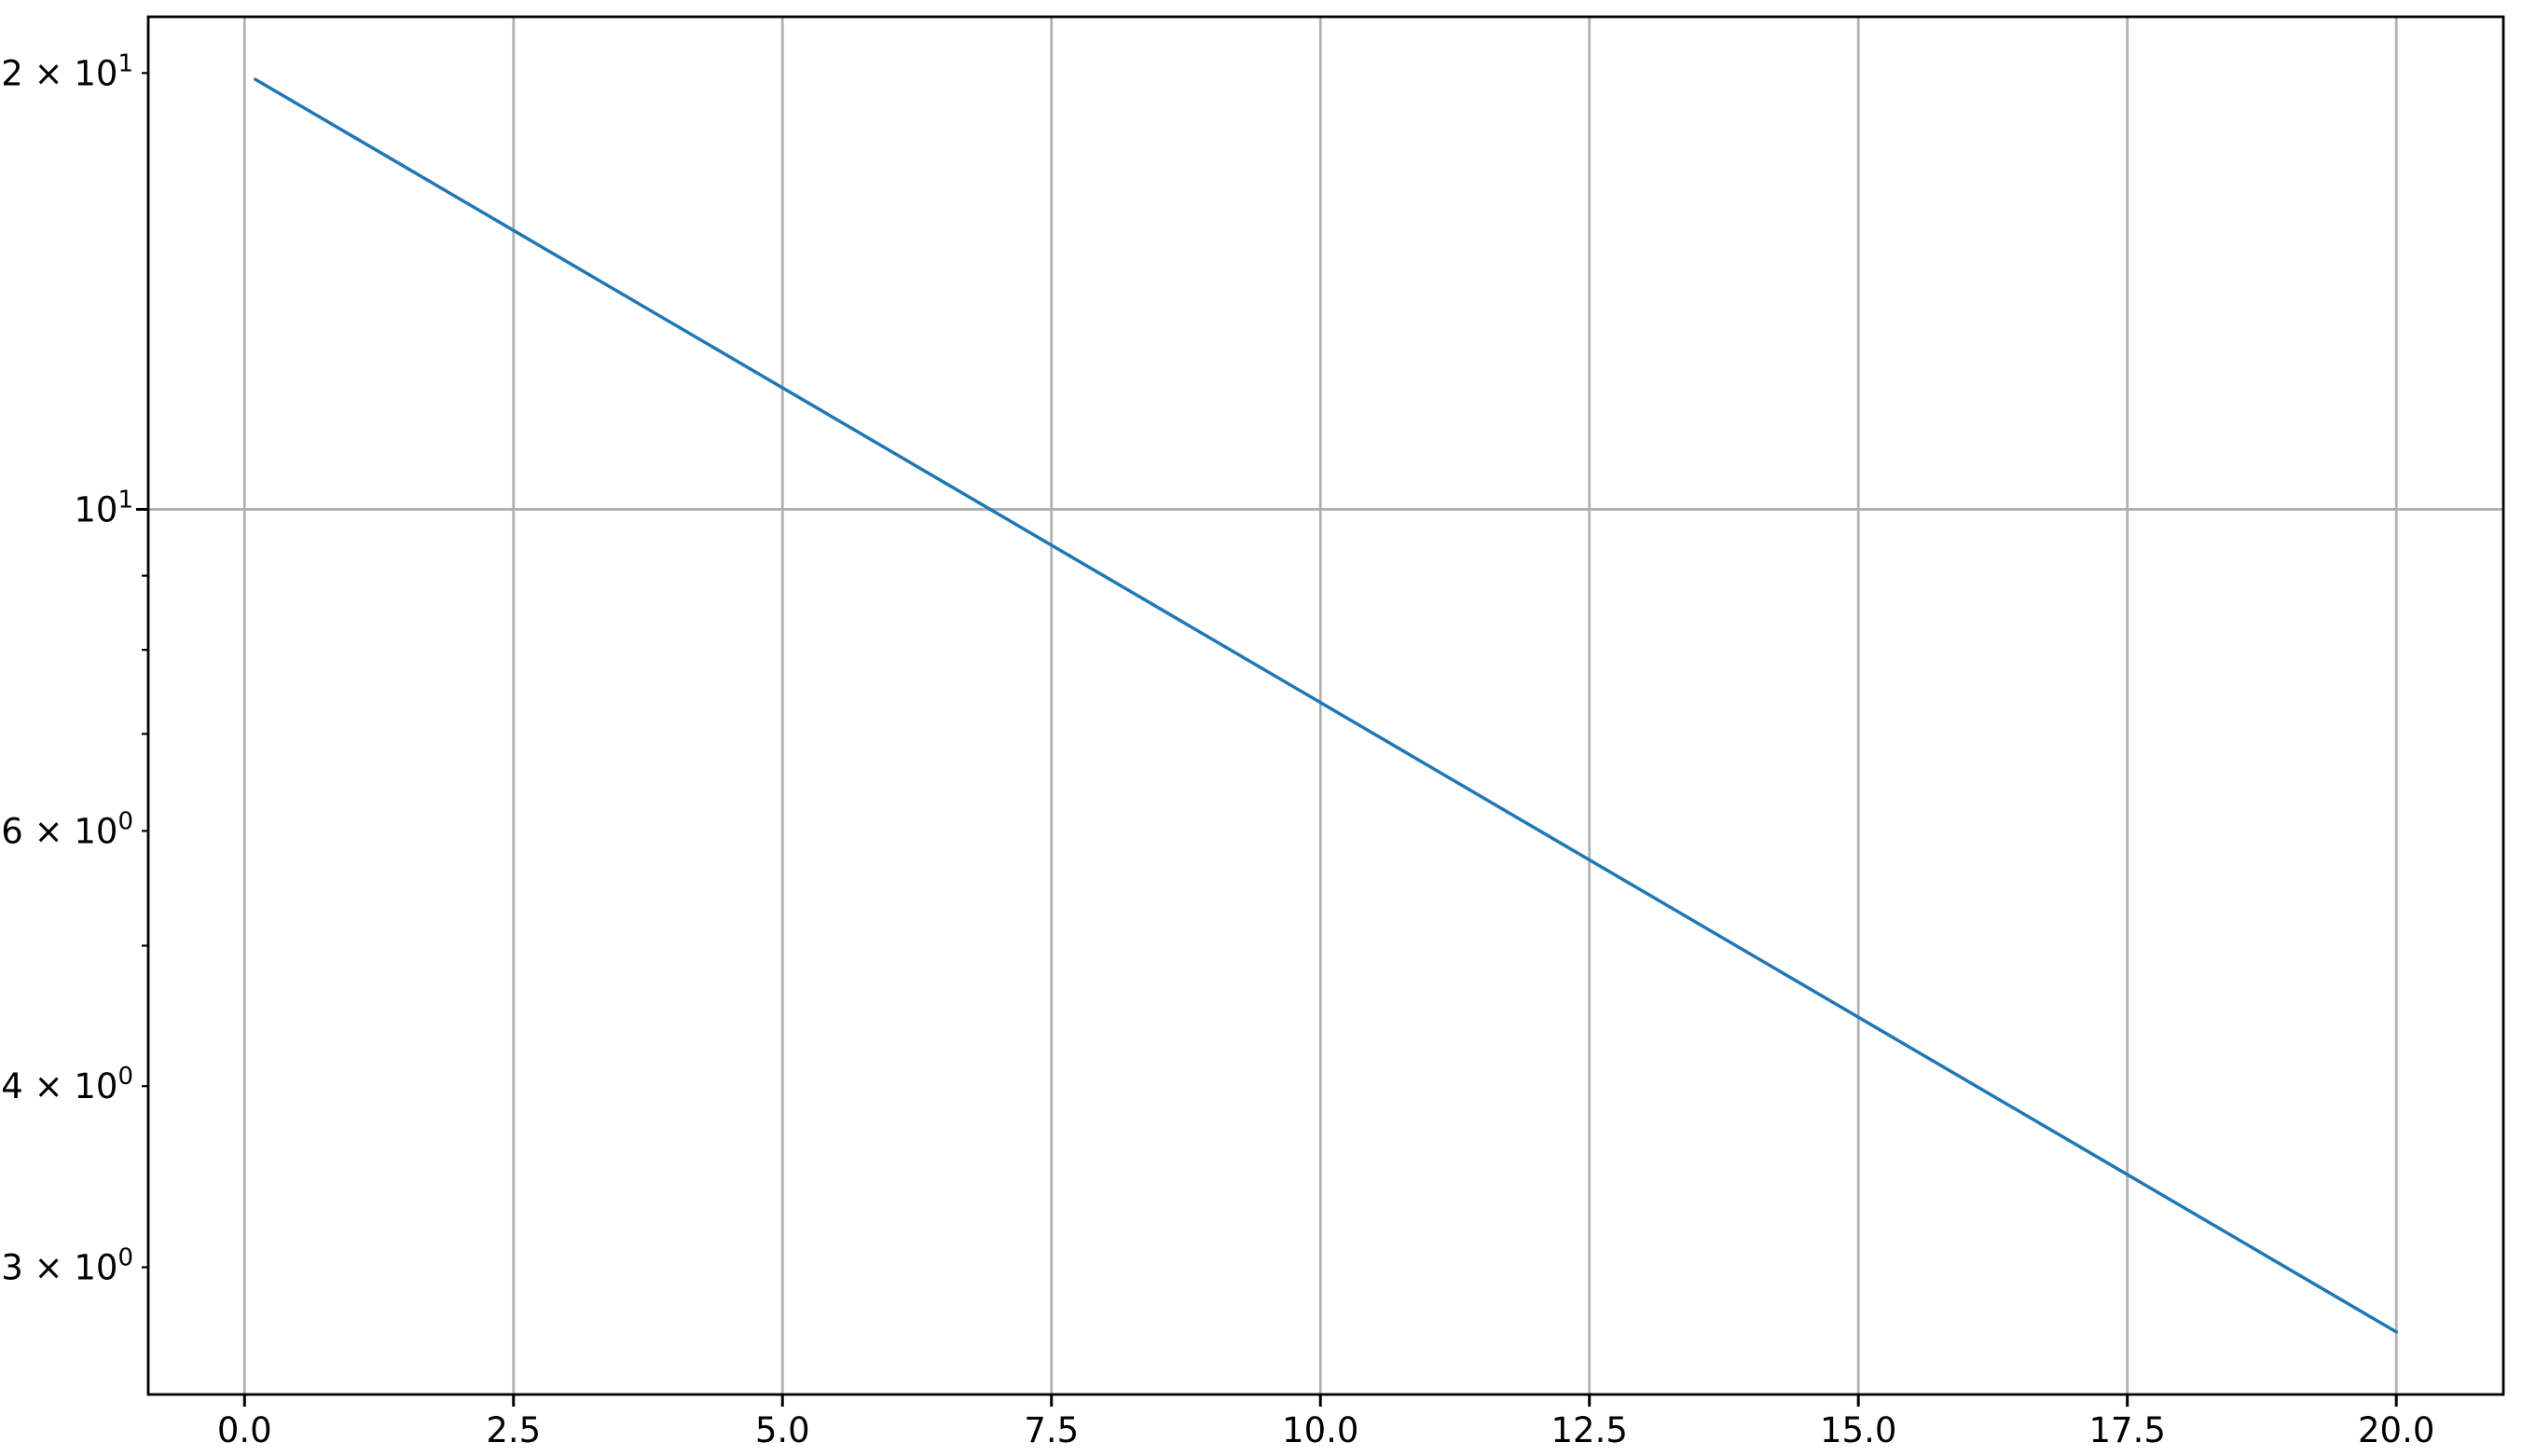 This screenshot has width=2522, height=1456. I want to click on y-tick-label: 6 × 100, so click(67, 829).